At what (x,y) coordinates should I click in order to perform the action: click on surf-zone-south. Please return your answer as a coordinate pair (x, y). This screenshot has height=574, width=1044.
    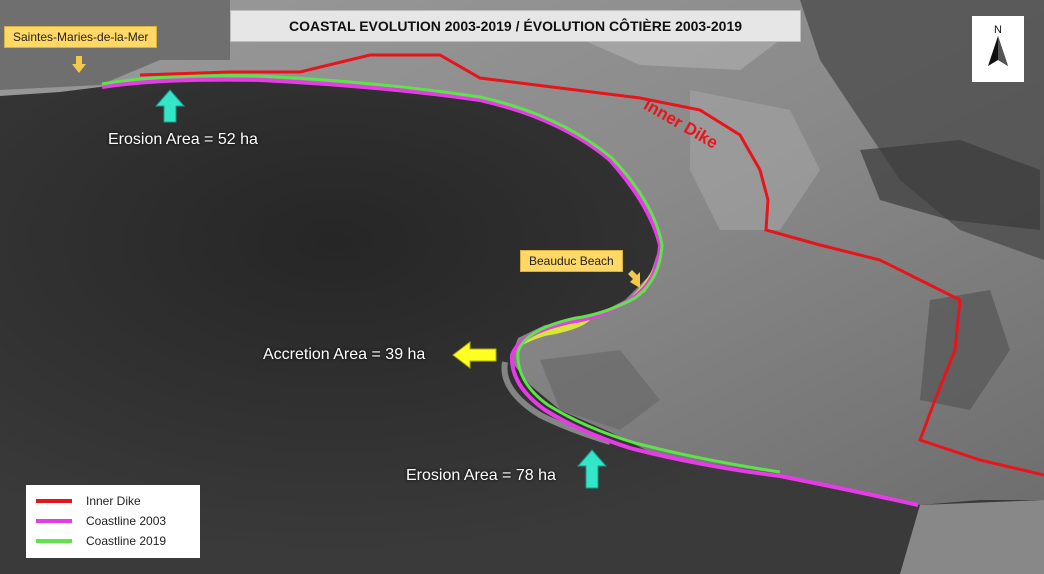
    Looking at the image, I should click on (972, 537).